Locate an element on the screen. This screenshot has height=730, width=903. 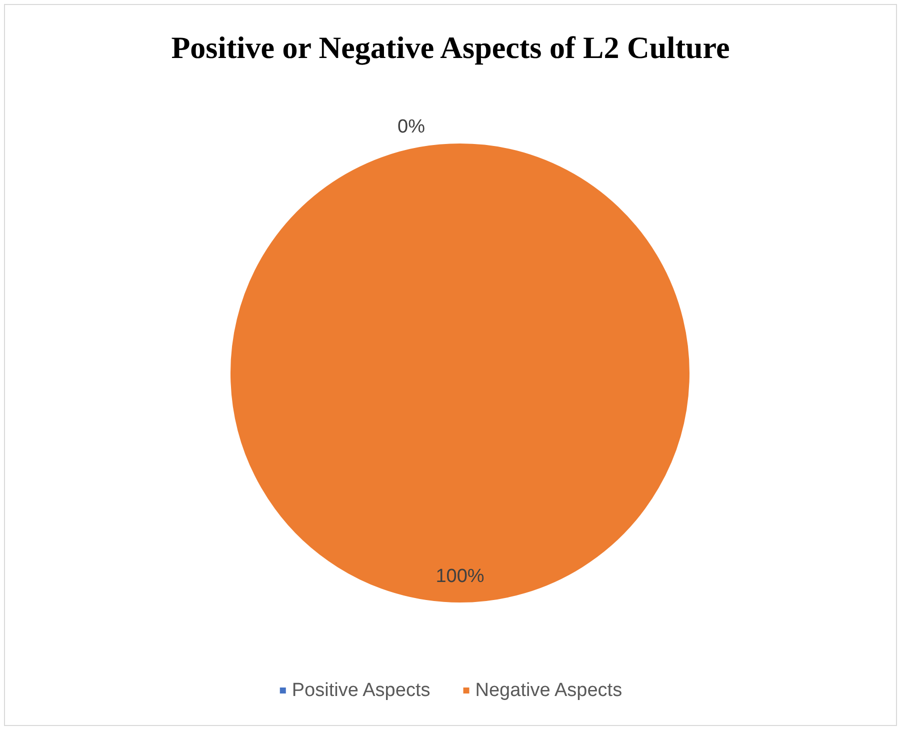
chart-title: Positive or Negative Aspects of L2 Culture is located at coordinates (450, 47).